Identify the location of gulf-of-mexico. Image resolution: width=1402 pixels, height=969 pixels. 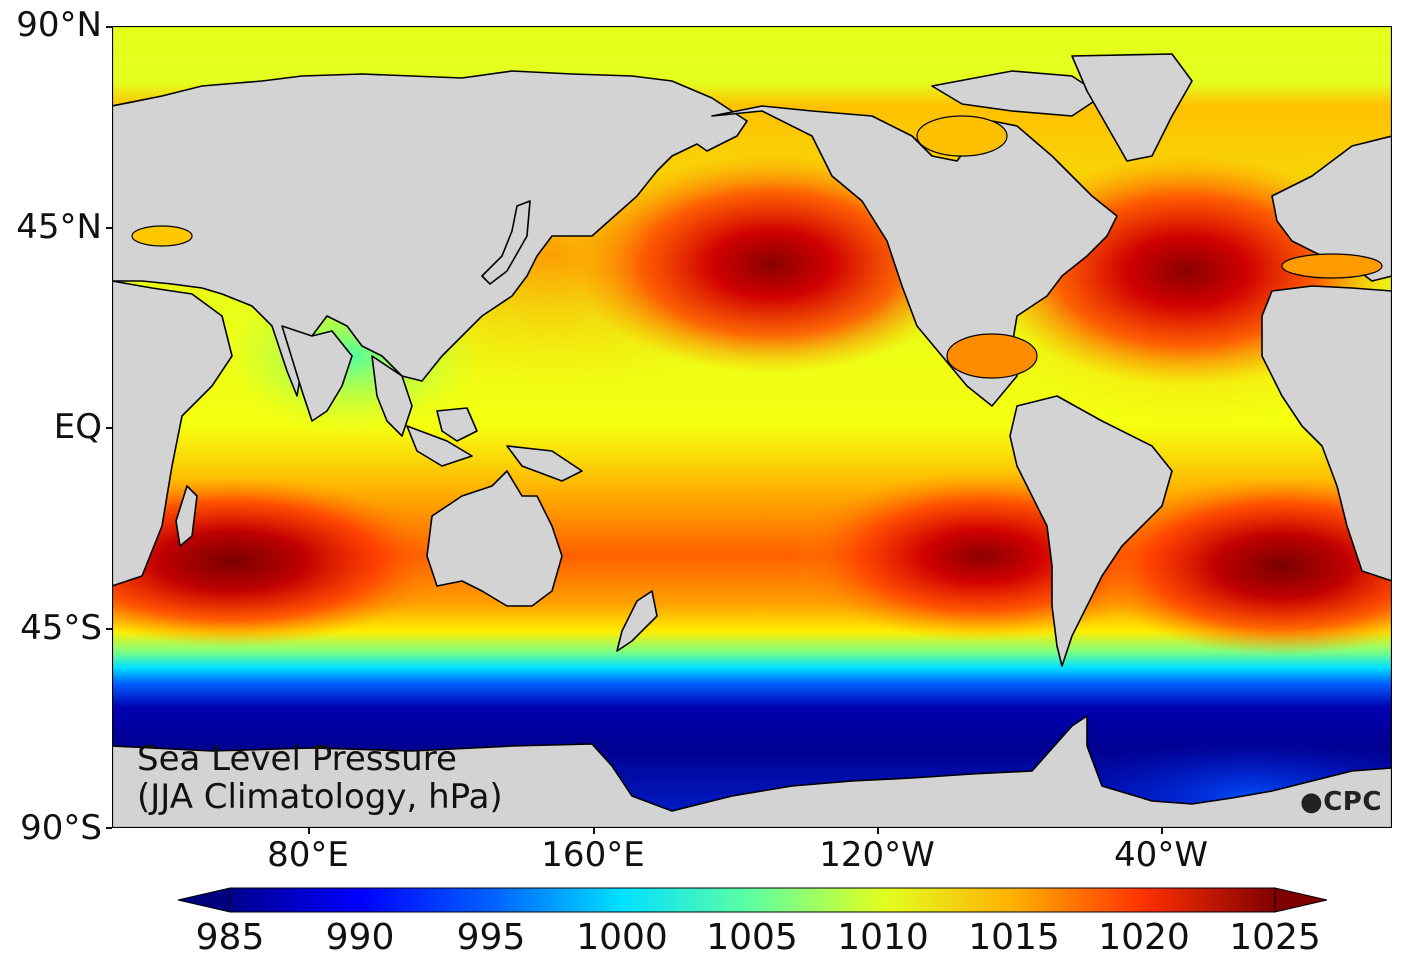
(992, 356).